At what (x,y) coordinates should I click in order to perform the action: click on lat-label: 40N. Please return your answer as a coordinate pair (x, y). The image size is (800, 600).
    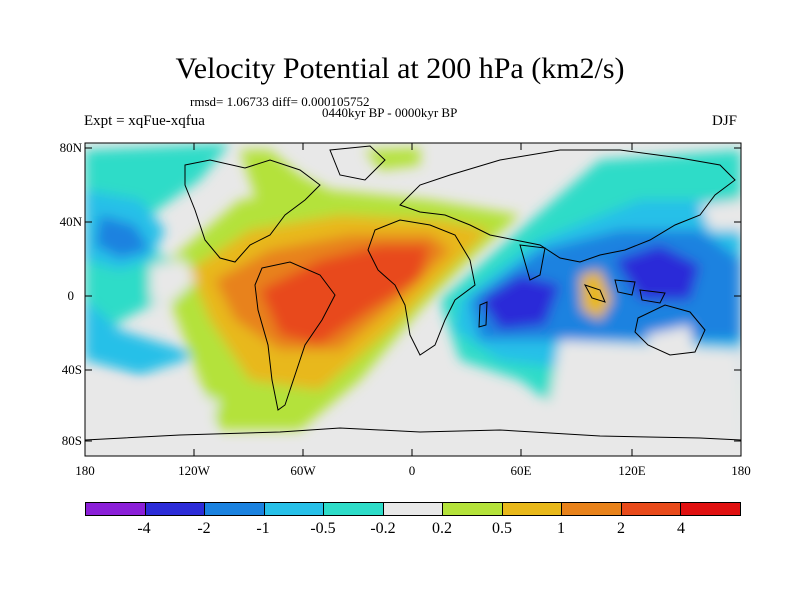
    Looking at the image, I should click on (70, 221).